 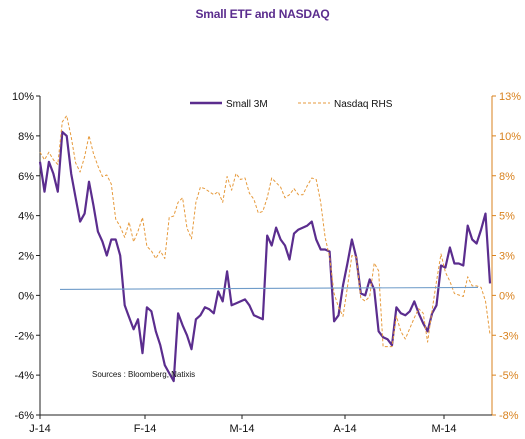 I want to click on y-right-tick-label: 3%, so click(x=507, y=257).